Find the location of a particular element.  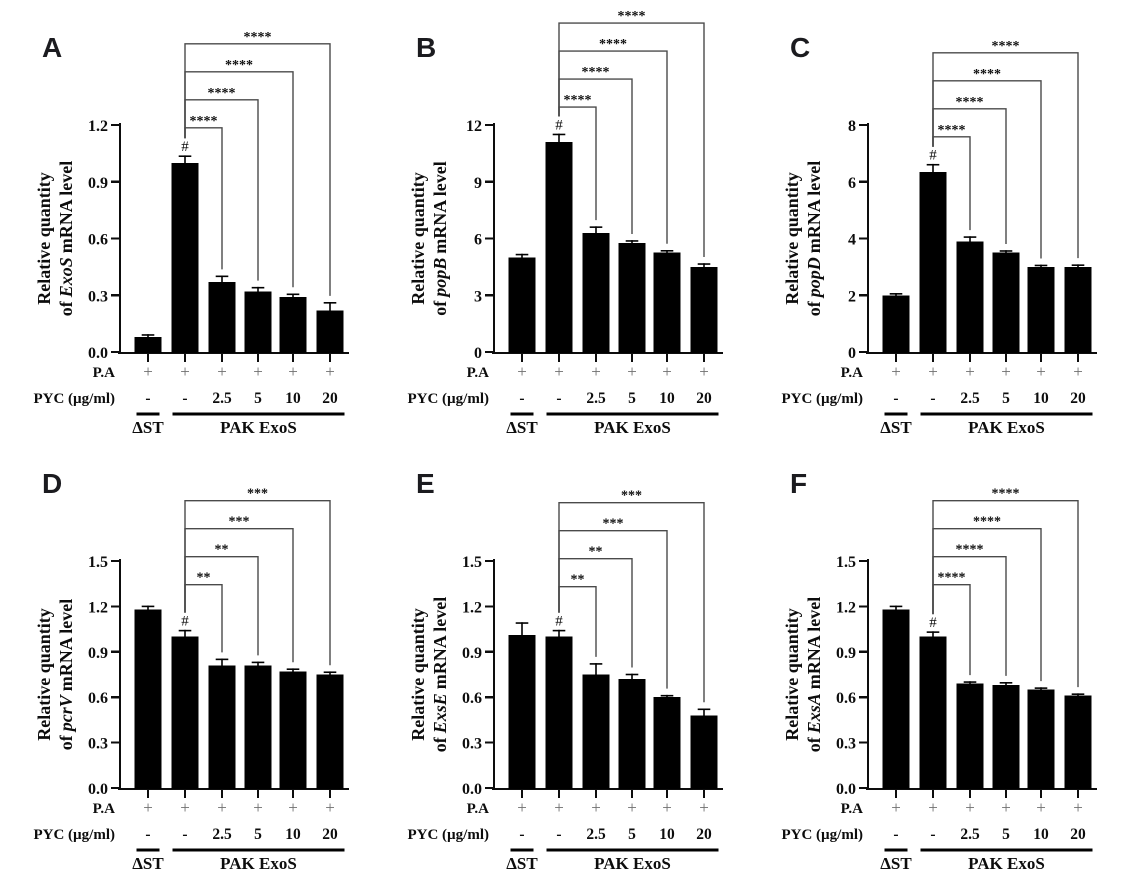

panel-letter: D is located at coordinates (52, 483).